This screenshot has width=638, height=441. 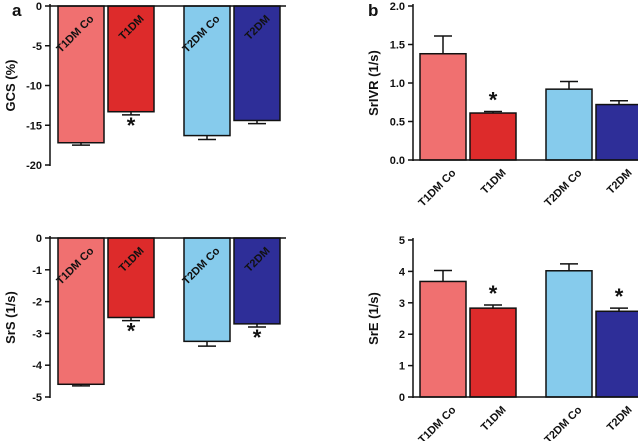 I want to click on y-axis-label: SrE (1/s), so click(x=373, y=318).